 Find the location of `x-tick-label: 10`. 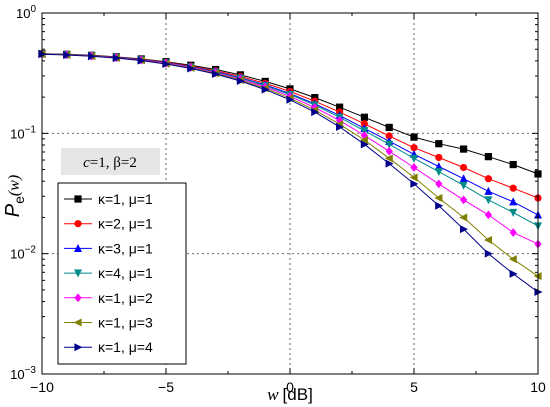

x-tick-label: 10 is located at coordinates (538, 387).